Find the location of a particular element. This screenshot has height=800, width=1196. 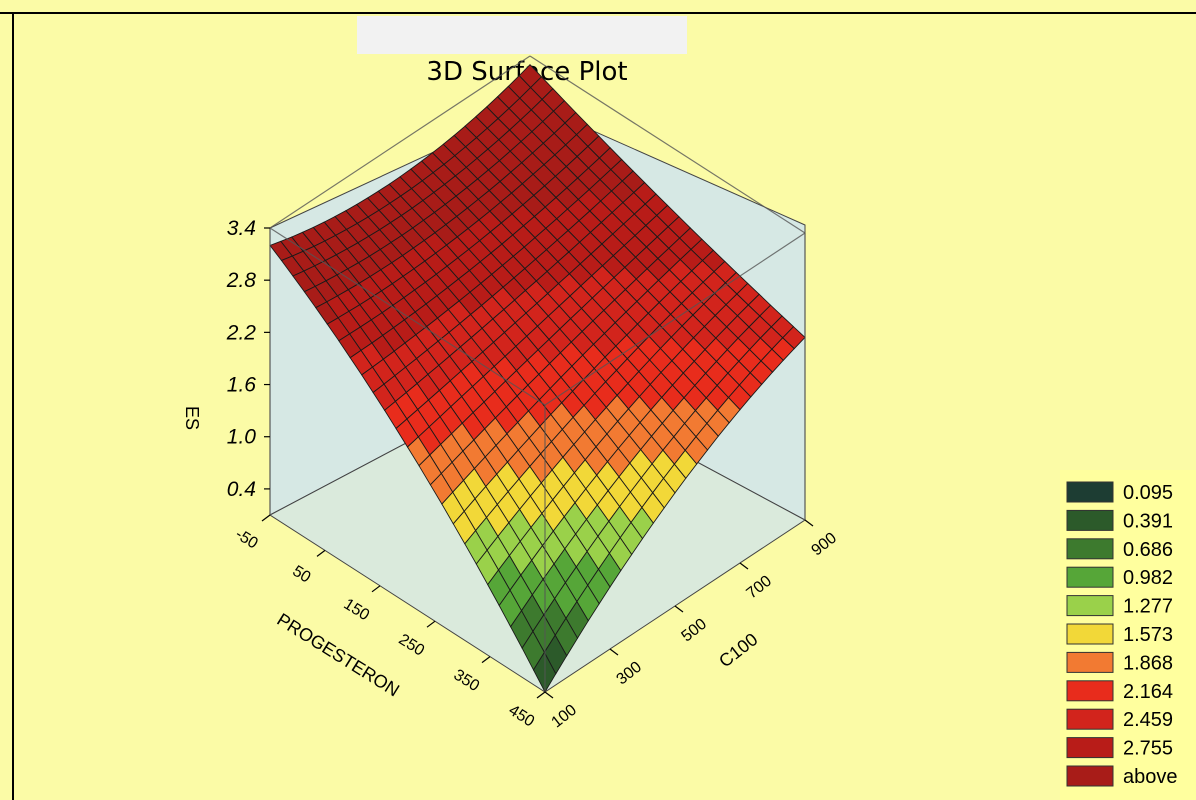

z-tick-label: 0.4 is located at coordinates (241, 489).